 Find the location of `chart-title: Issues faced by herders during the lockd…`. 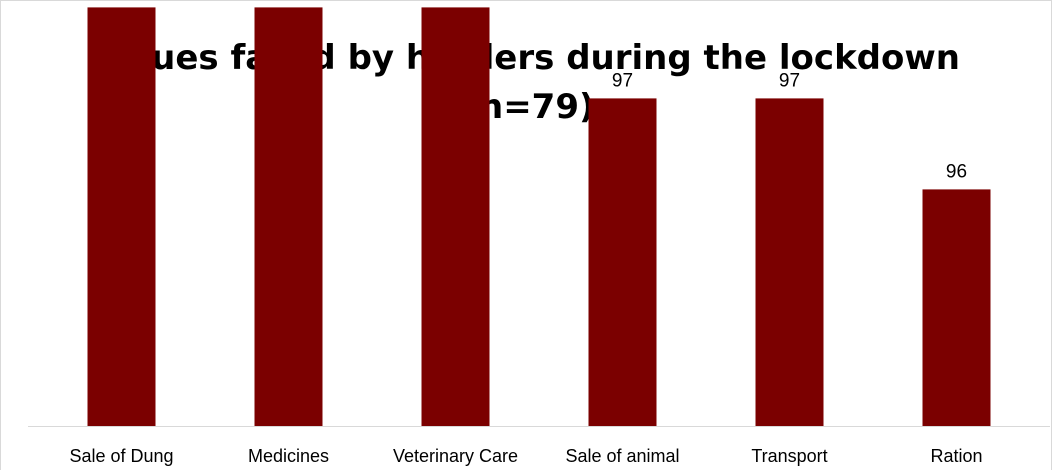

chart-title: Issues faced by herders during the lockd… is located at coordinates (529, 58).